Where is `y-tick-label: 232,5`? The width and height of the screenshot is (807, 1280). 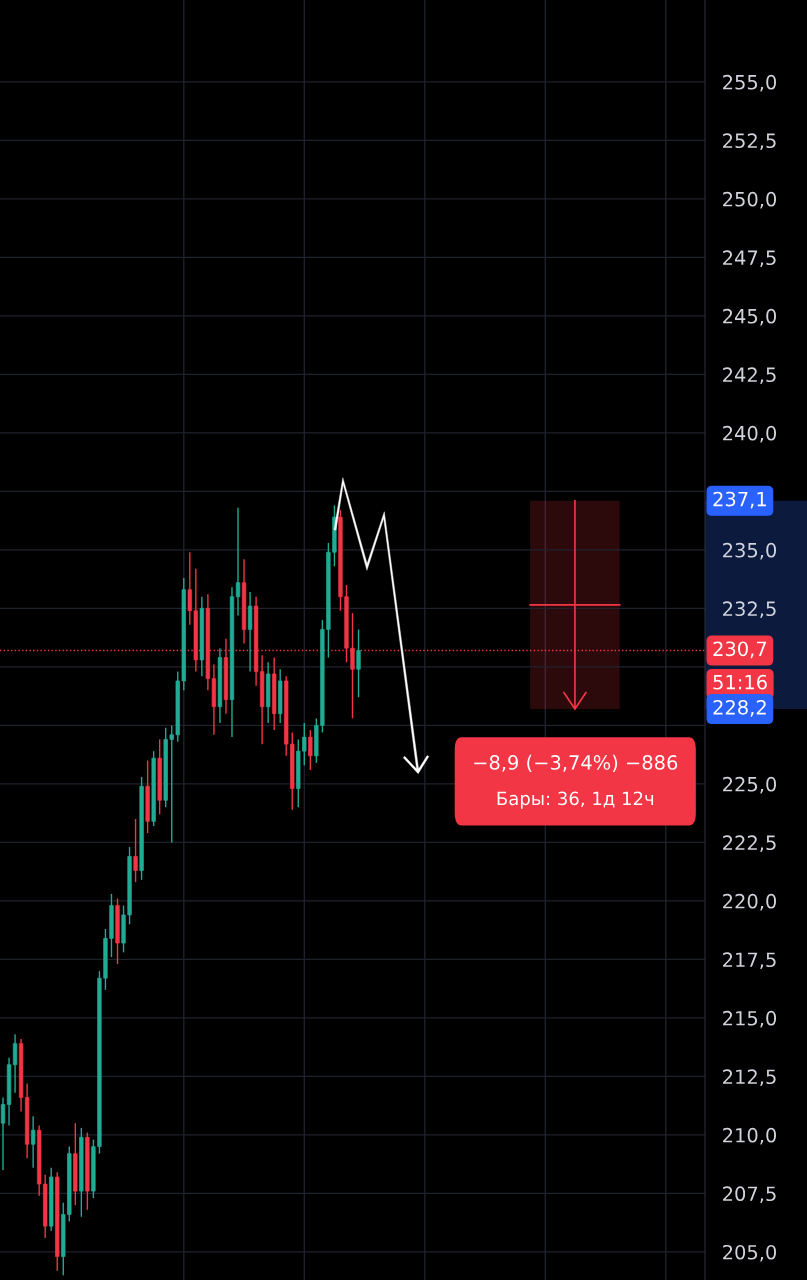
y-tick-label: 232,5 is located at coordinates (749, 610).